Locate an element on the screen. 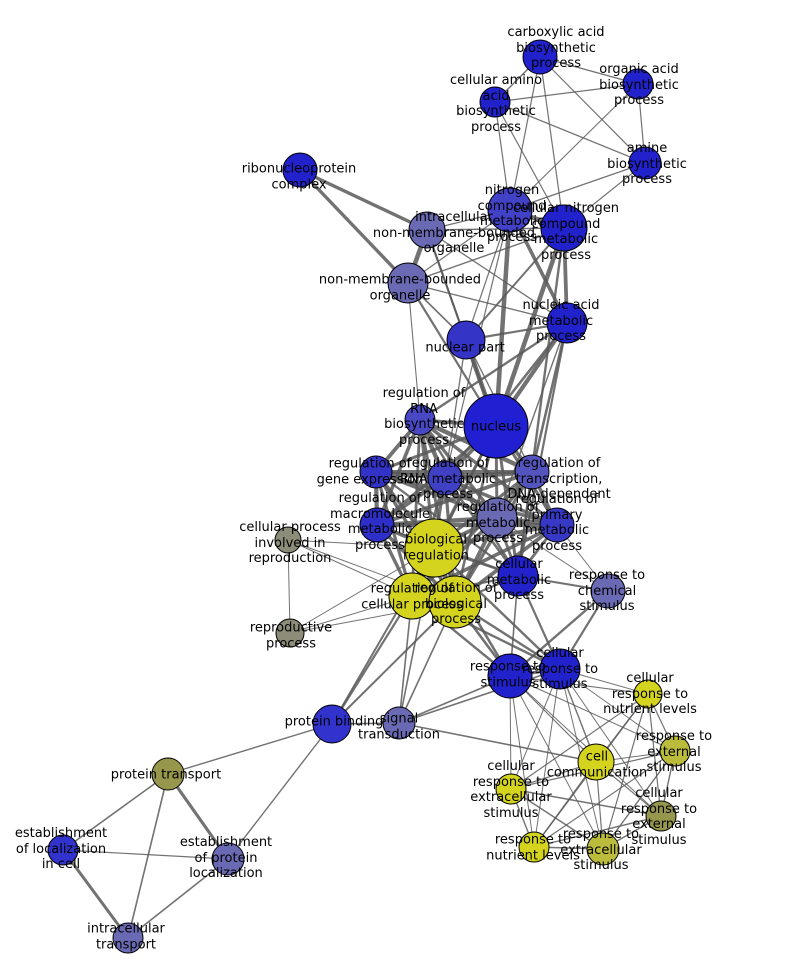  graph-node-response_to_stimulus is located at coordinates (510, 676).